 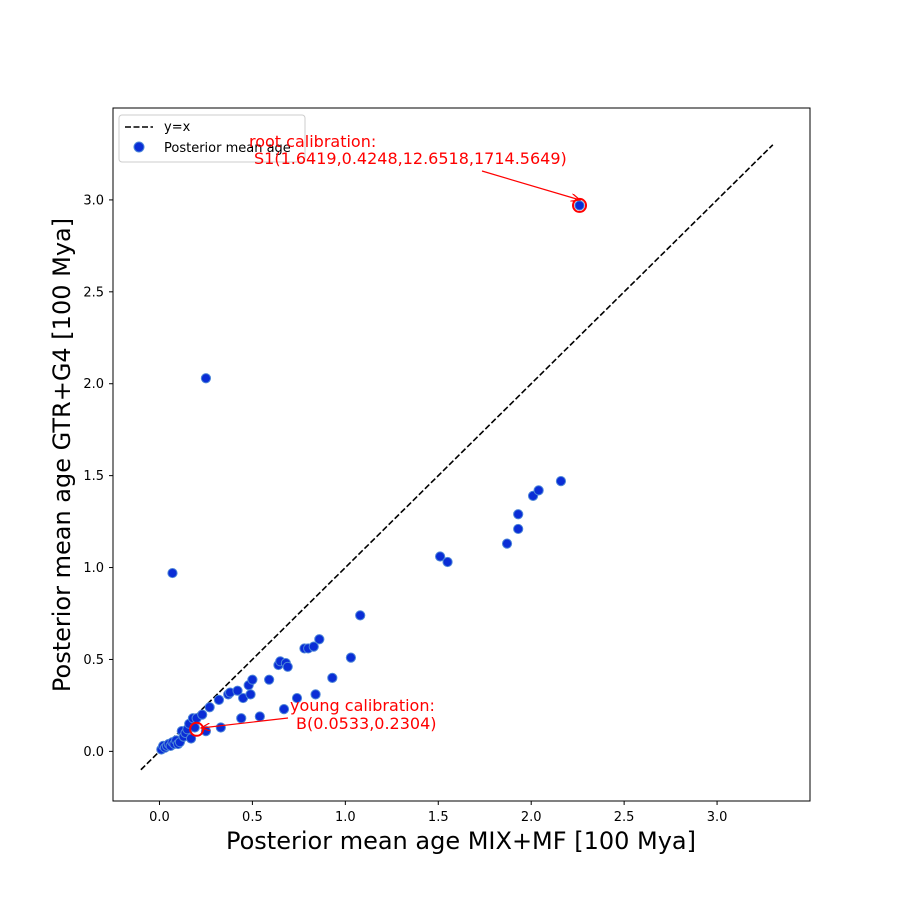 I want to click on x-tick-label: 3.0, so click(x=717, y=817).